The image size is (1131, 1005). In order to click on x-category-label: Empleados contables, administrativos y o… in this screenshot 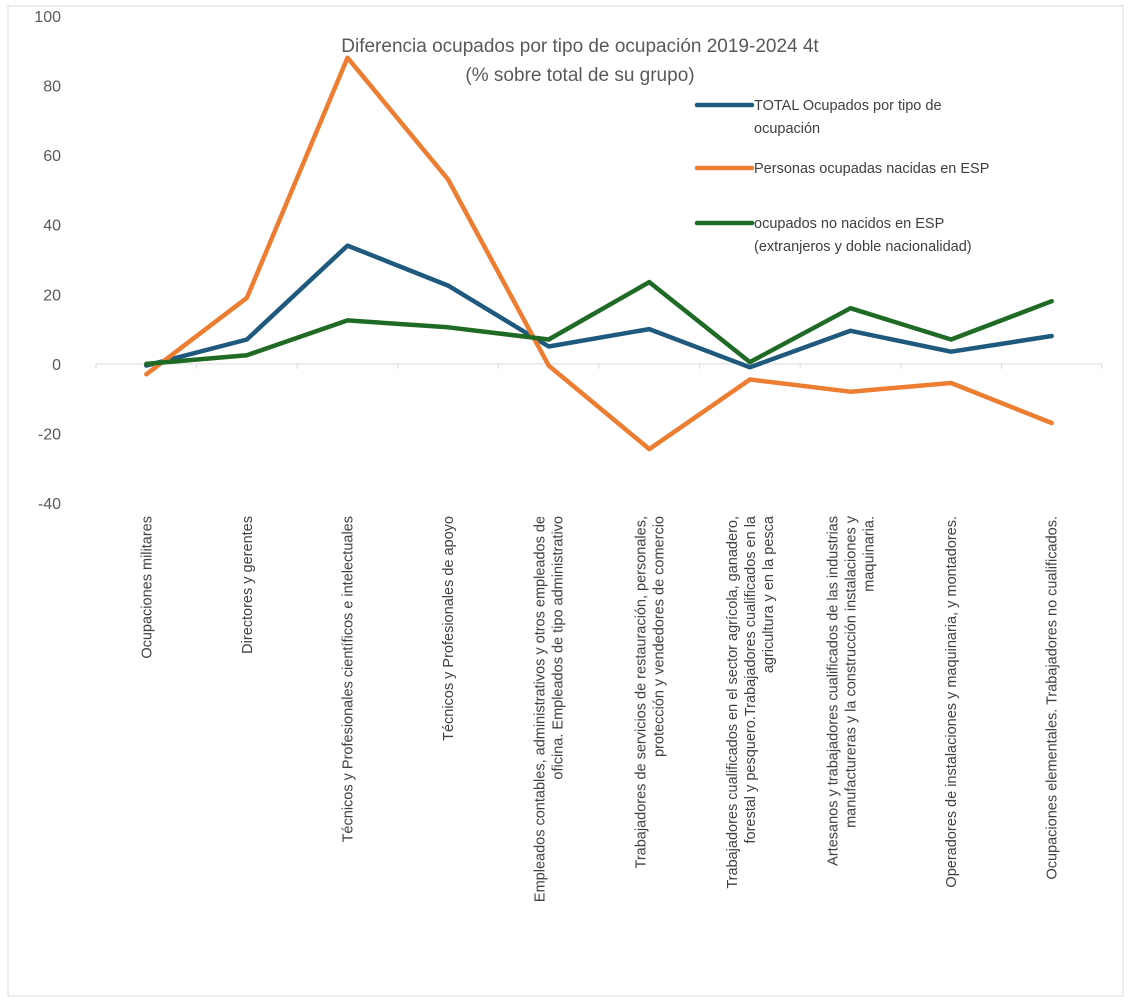, I will do `click(541, 709)`.